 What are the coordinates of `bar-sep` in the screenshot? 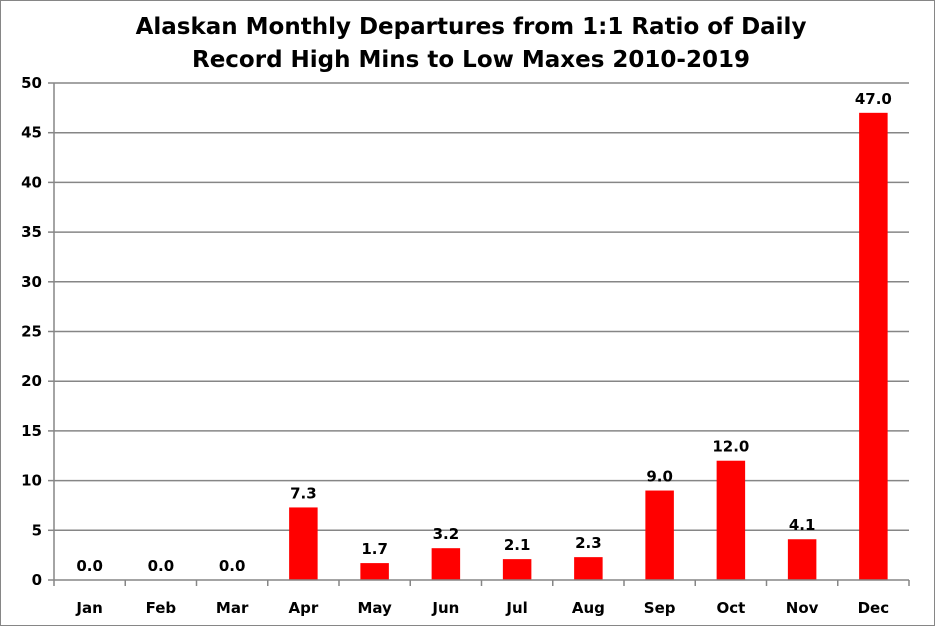 It's located at (659, 535).